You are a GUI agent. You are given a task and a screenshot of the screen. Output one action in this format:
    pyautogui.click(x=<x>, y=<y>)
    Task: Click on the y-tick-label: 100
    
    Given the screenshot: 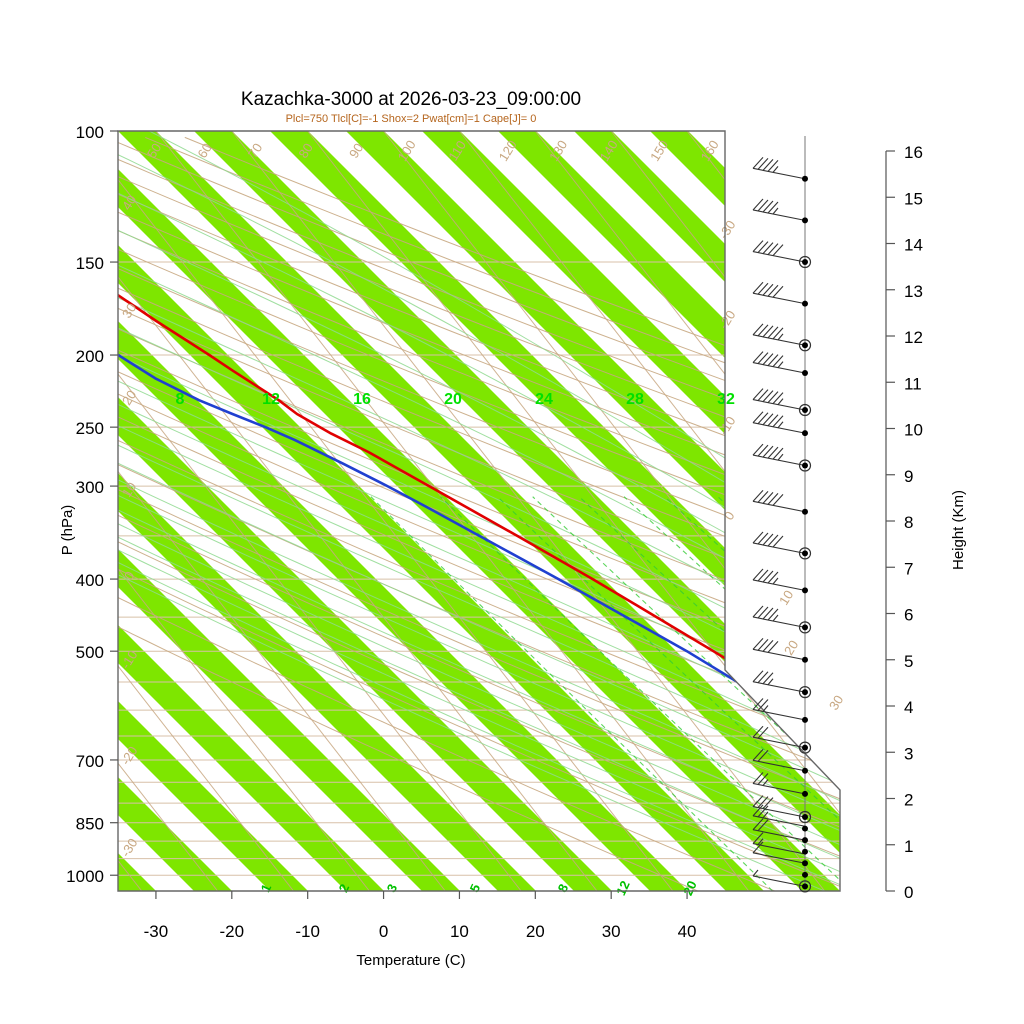 What is the action you would take?
    pyautogui.click(x=90, y=132)
    